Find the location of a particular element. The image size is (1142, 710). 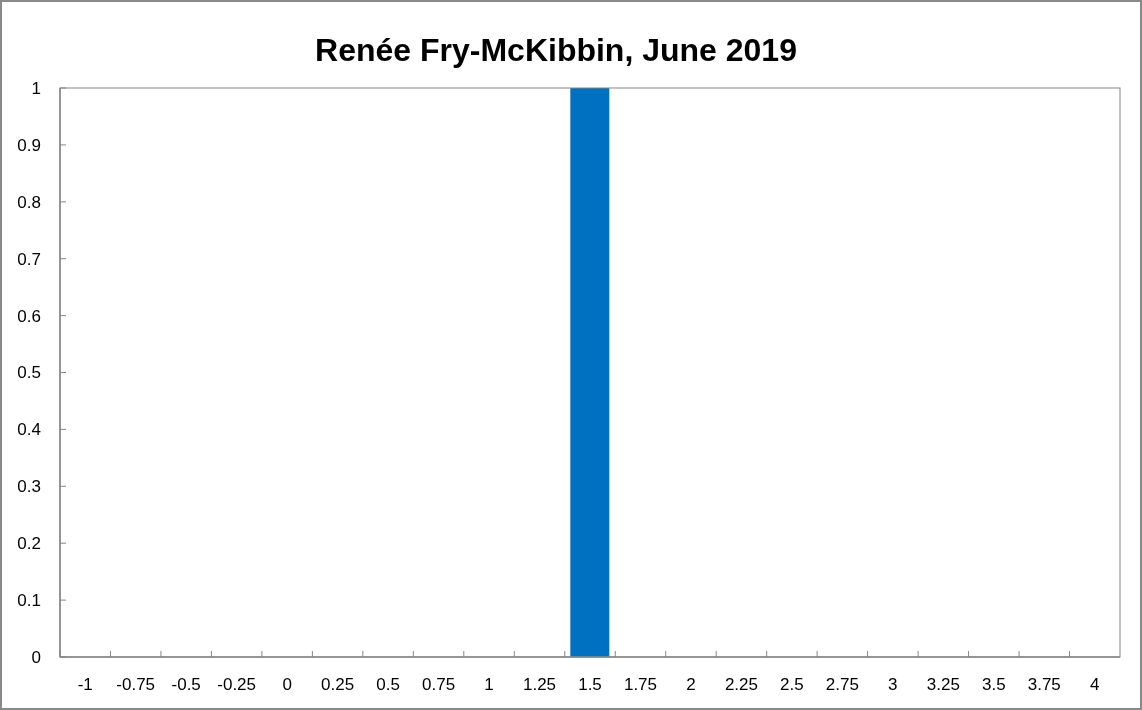

y-tick-label: 0.4 is located at coordinates (29, 430).